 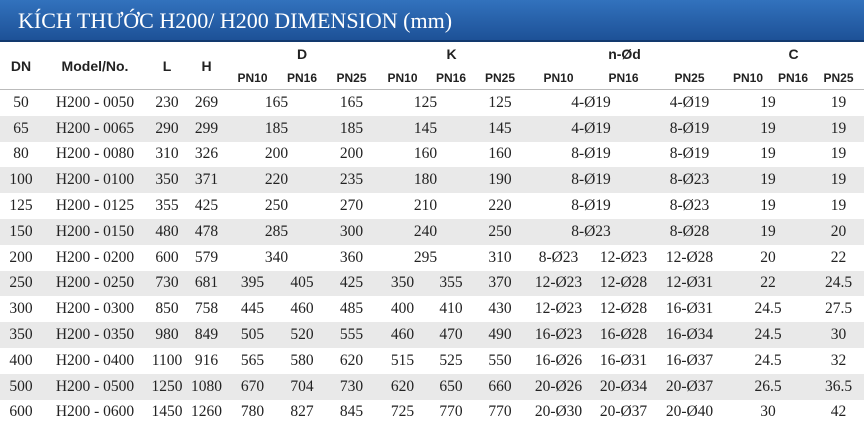 What do you see at coordinates (167, 180) in the screenshot?
I see `cell-l: 350` at bounding box center [167, 180].